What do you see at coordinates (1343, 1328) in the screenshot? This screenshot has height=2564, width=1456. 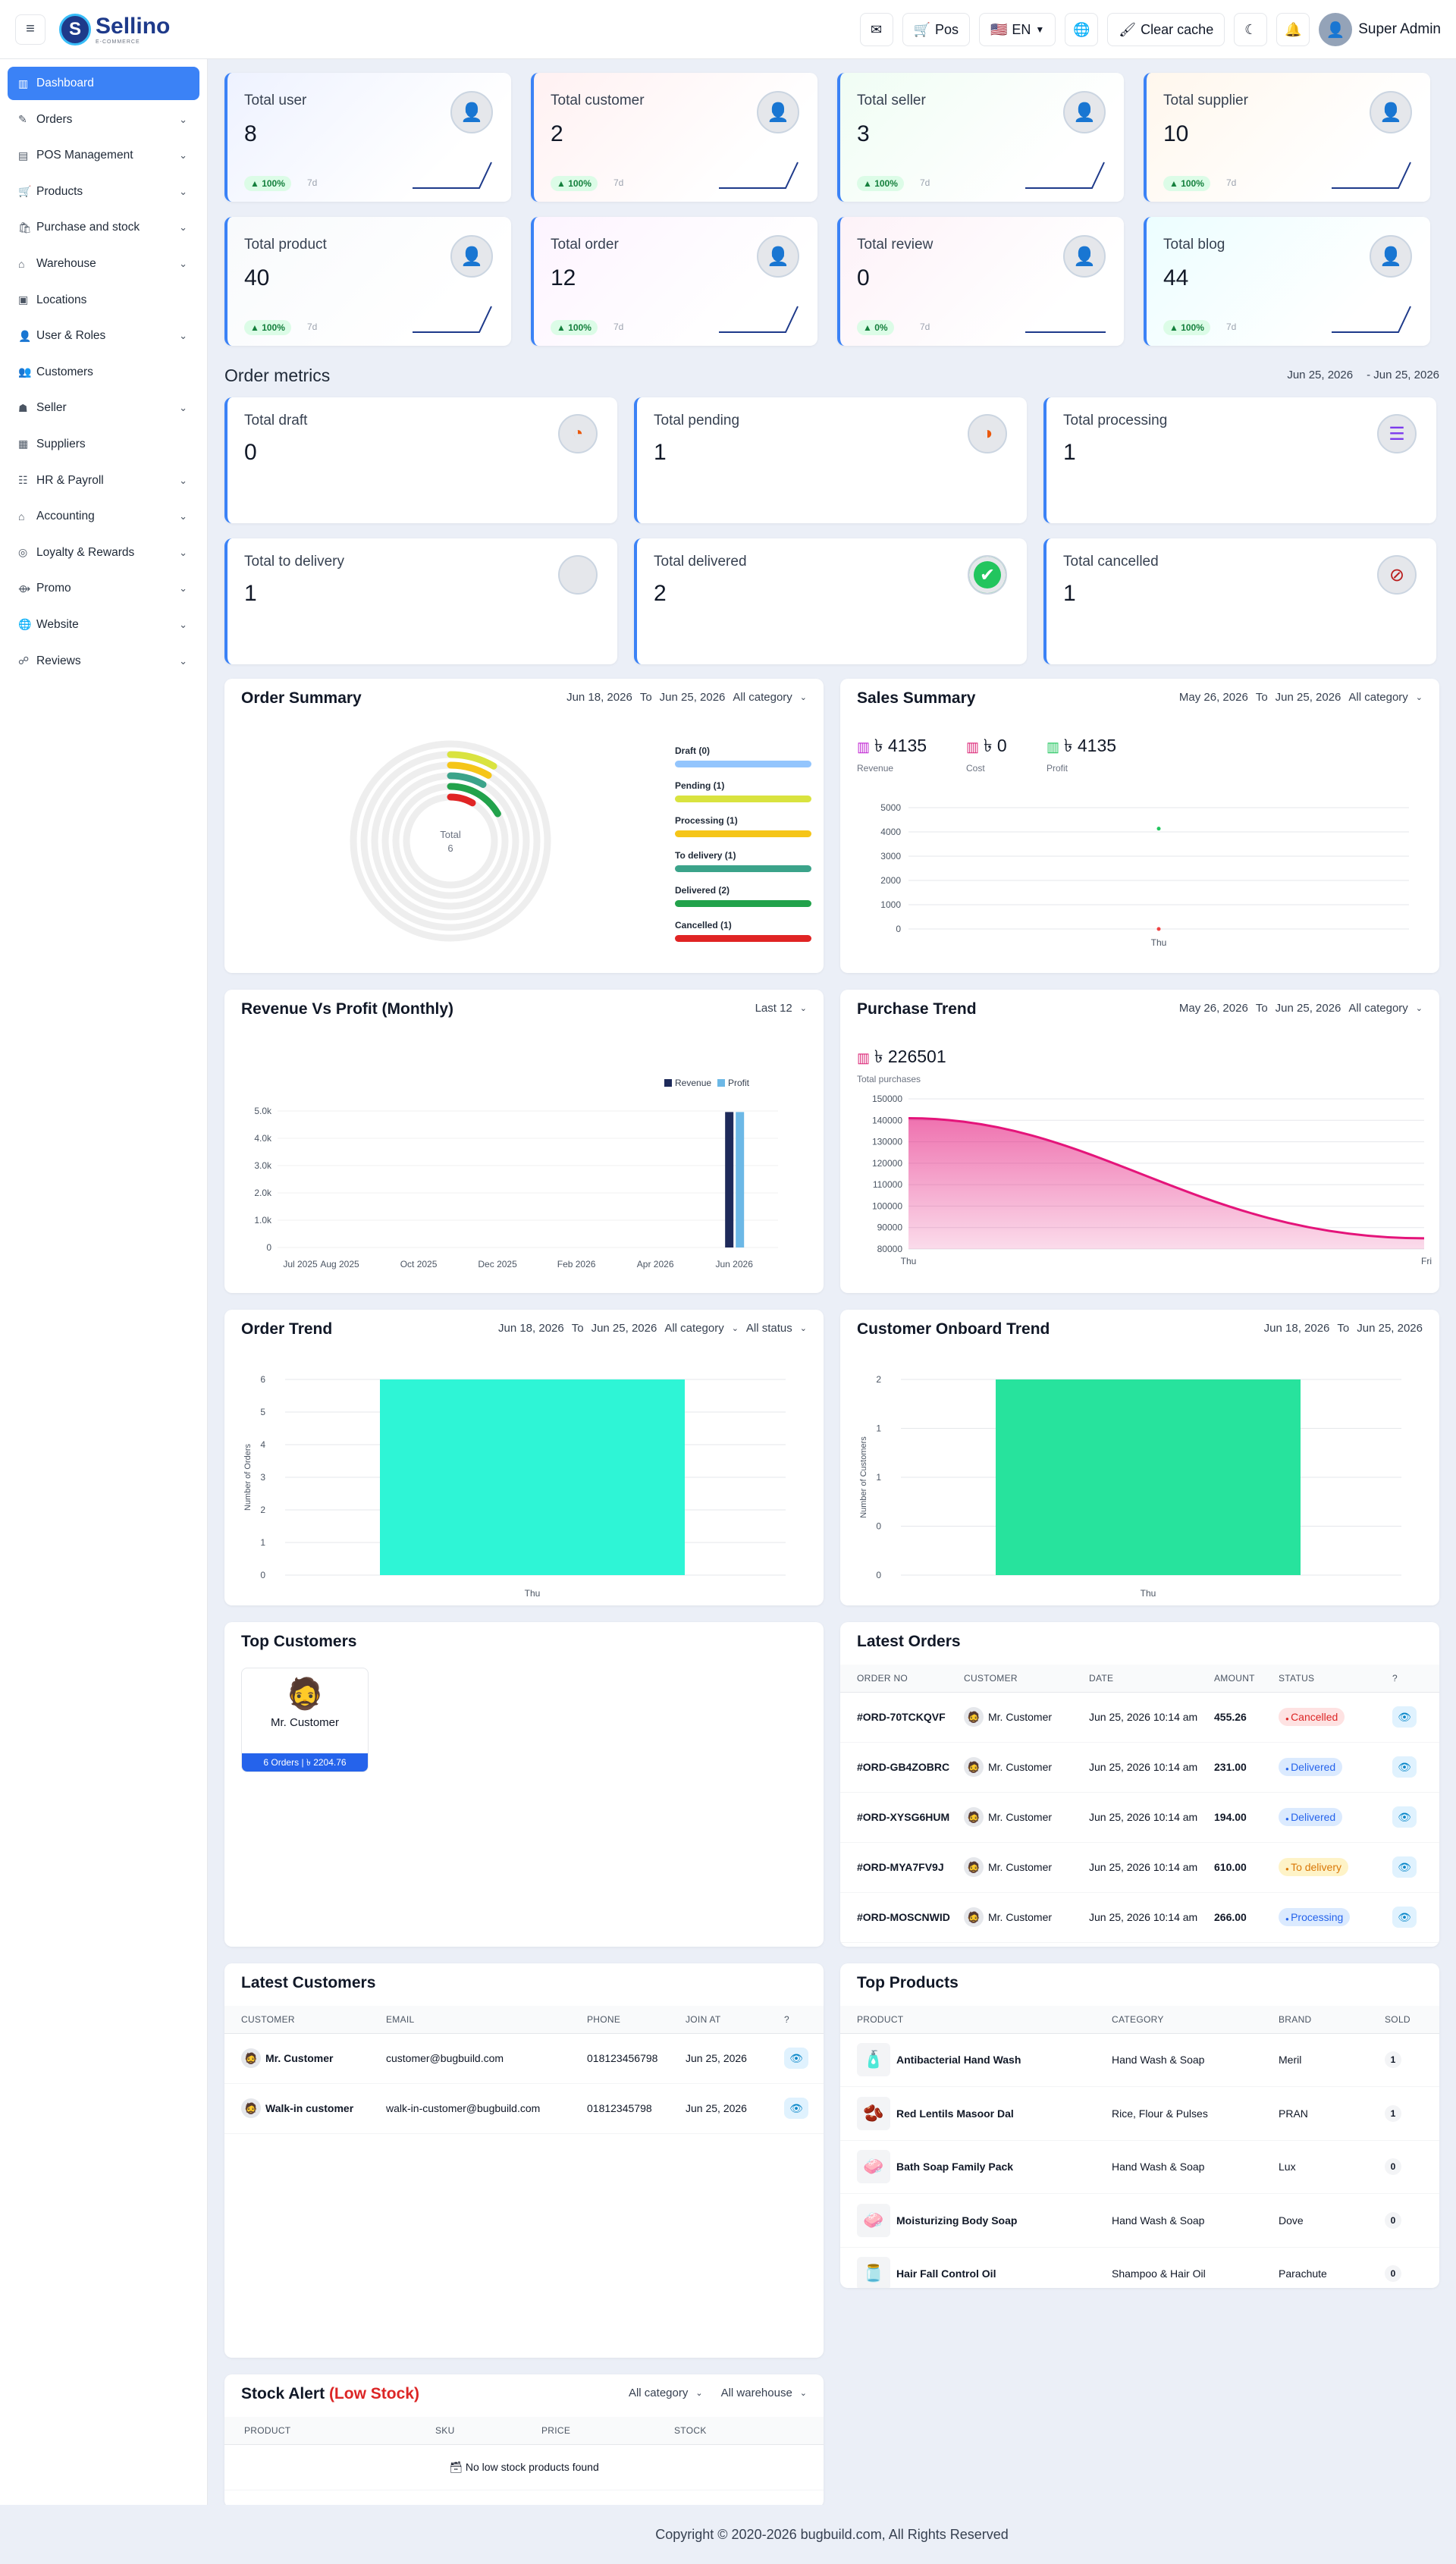 I see `panel-filters: Jun 18, 2026 To Jun 25, 2026` at bounding box center [1343, 1328].